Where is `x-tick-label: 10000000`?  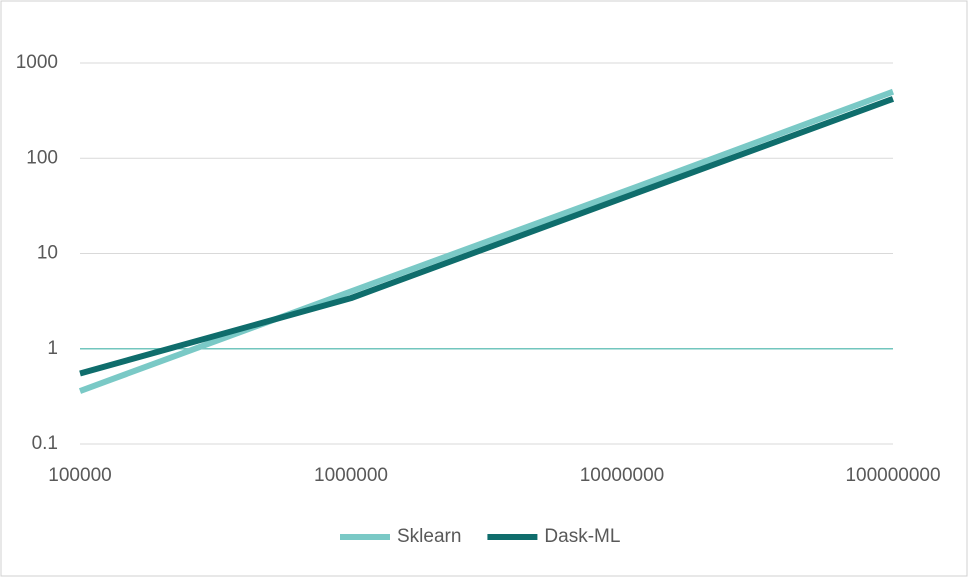 x-tick-label: 10000000 is located at coordinates (622, 475).